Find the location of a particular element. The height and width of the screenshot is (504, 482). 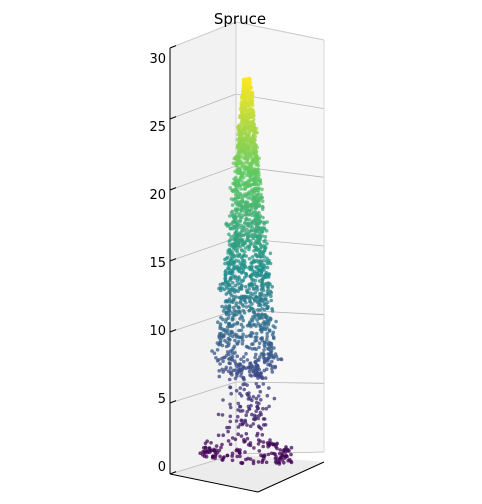

z-tick-label: 20 is located at coordinates (157, 195).